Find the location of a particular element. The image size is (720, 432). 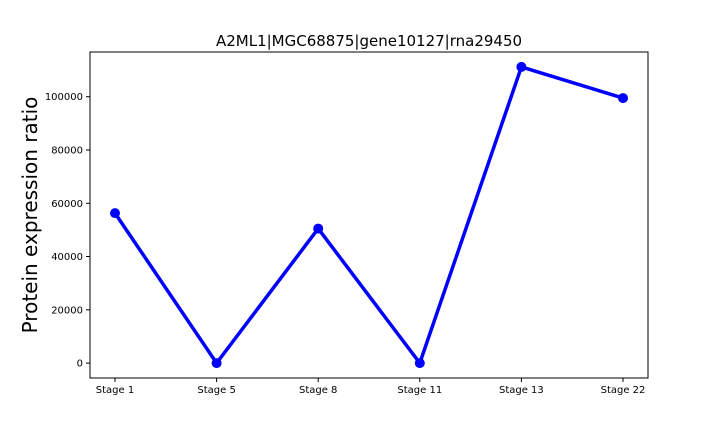

x-tick-label: Stage 5 is located at coordinates (216, 390).